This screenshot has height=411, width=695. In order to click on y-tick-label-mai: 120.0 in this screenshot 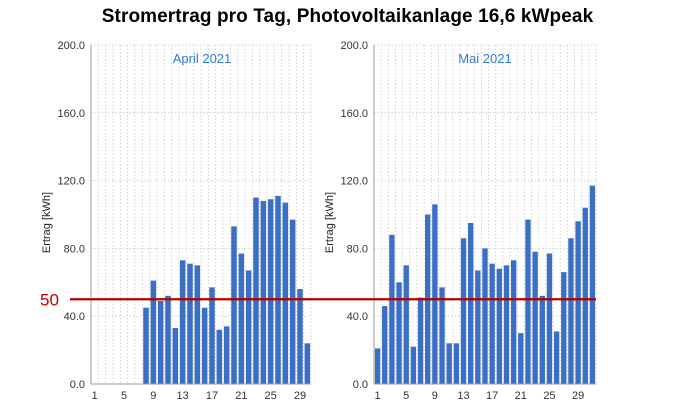, I will do `click(354, 182)`.